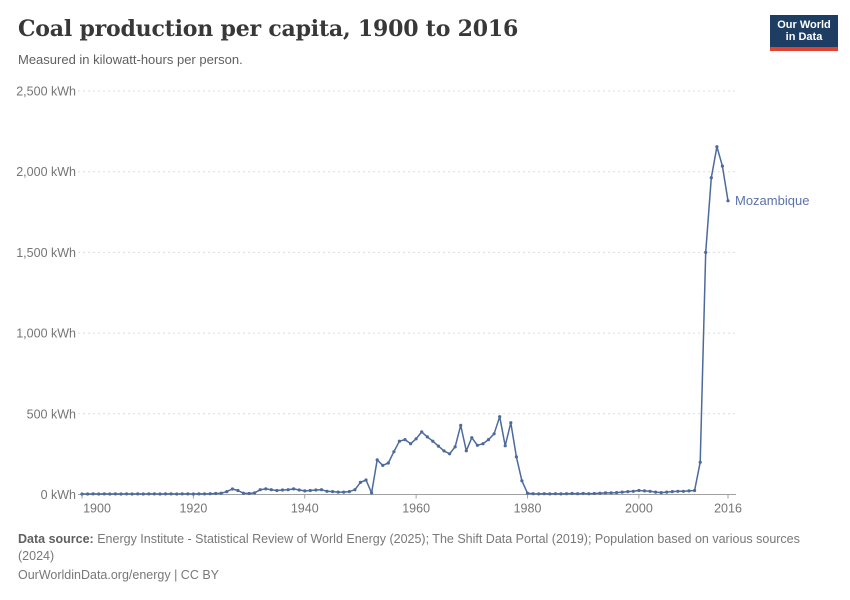  Describe the element at coordinates (804, 37) in the screenshot. I see `owid-logo-line2: in Data` at that location.